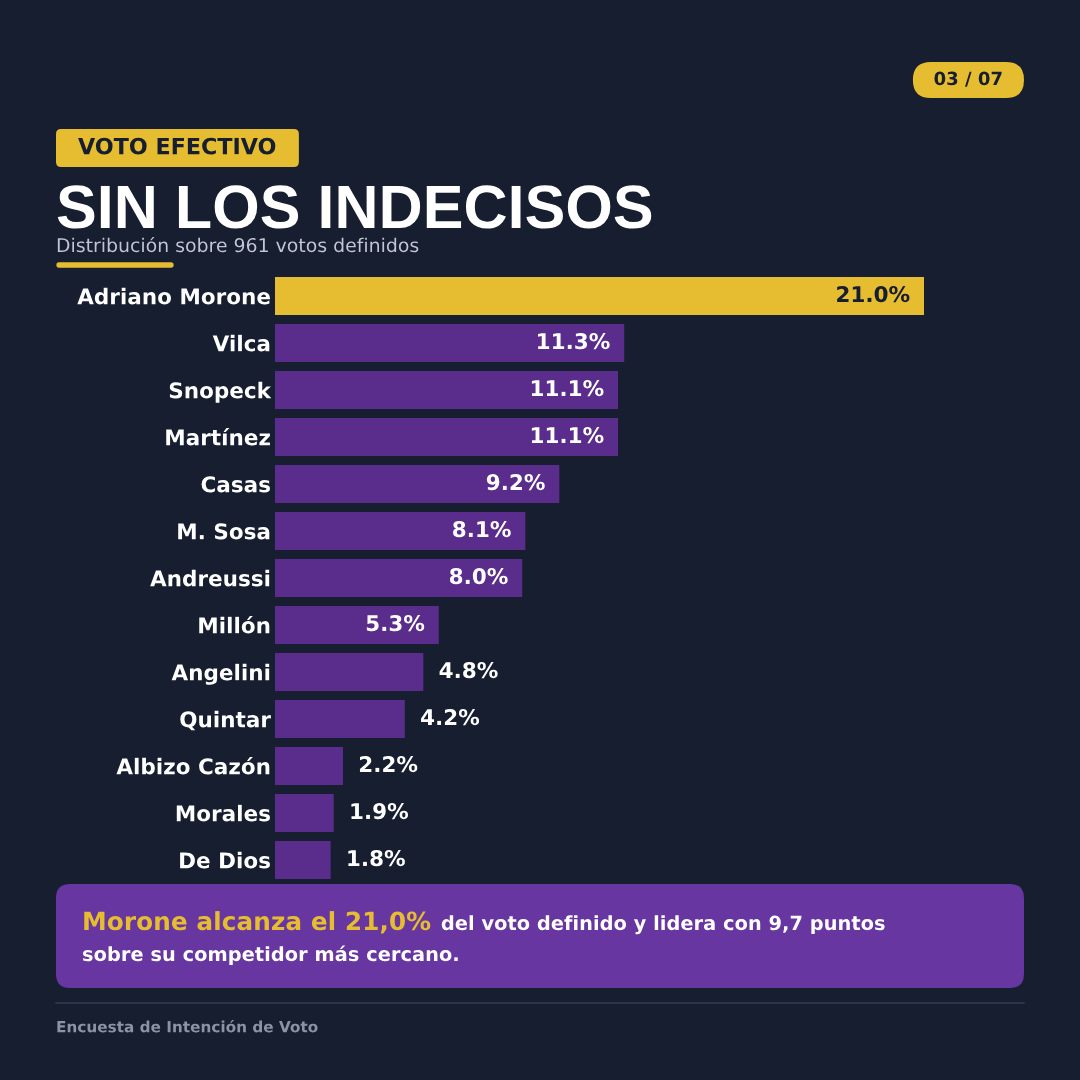  I want to click on y-tick-label: De Dios, so click(225, 860).